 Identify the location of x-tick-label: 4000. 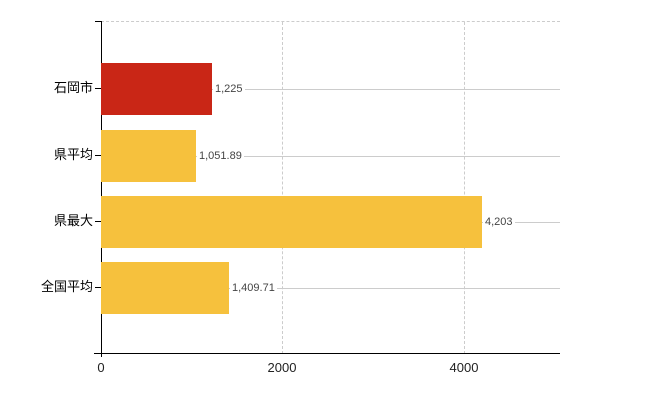
(464, 367).